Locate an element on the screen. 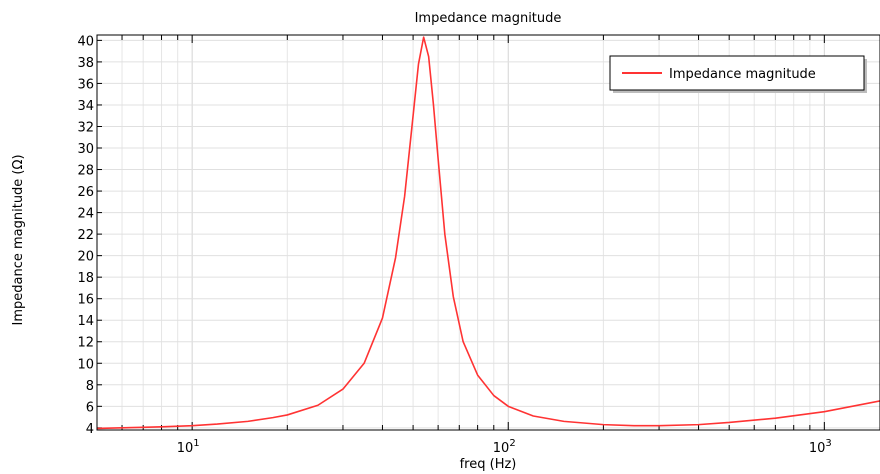 Image resolution: width=880 pixels, height=474 pixels. x-axis-label: freq (Hz) is located at coordinates (488, 464).